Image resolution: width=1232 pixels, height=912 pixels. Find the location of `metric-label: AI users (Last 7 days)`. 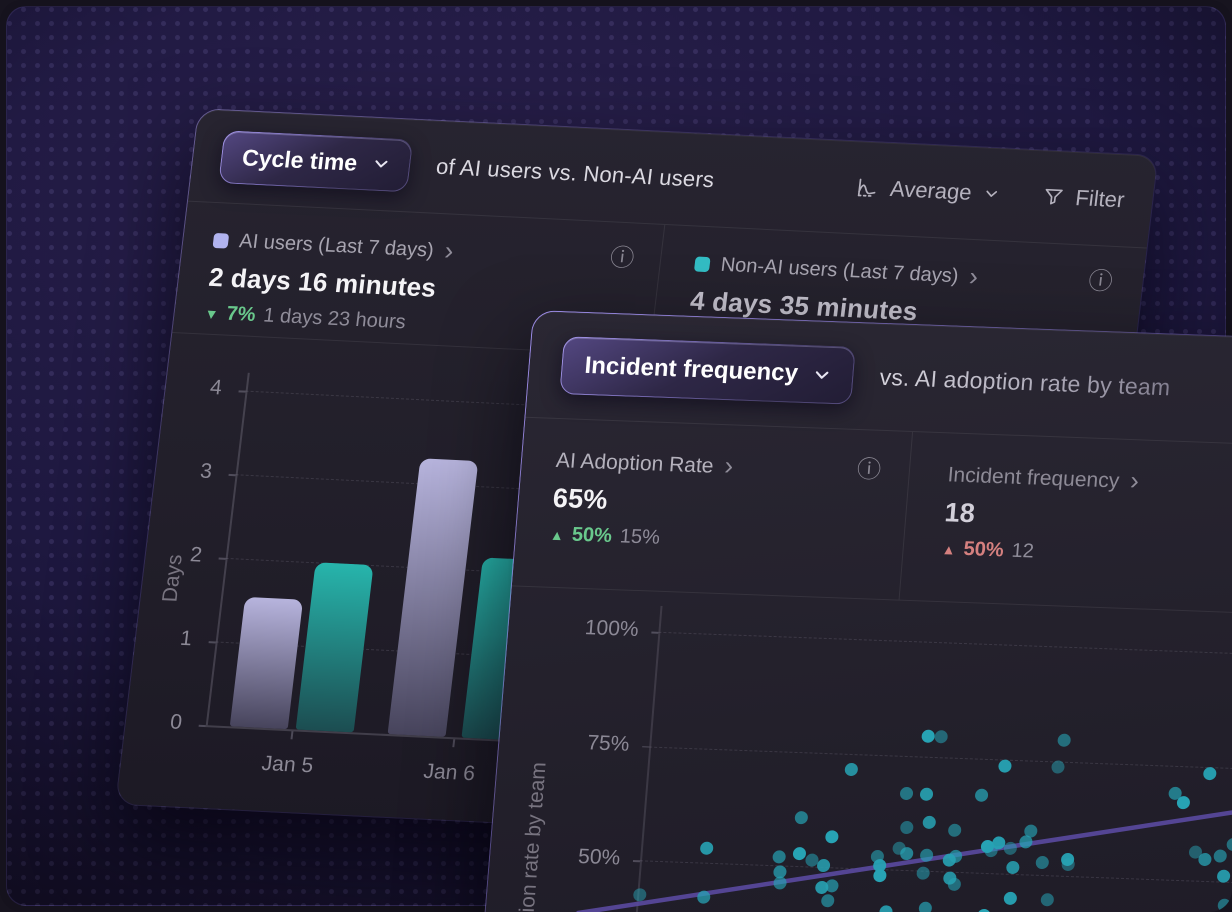

metric-label: AI users (Last 7 days) is located at coordinates (336, 246).